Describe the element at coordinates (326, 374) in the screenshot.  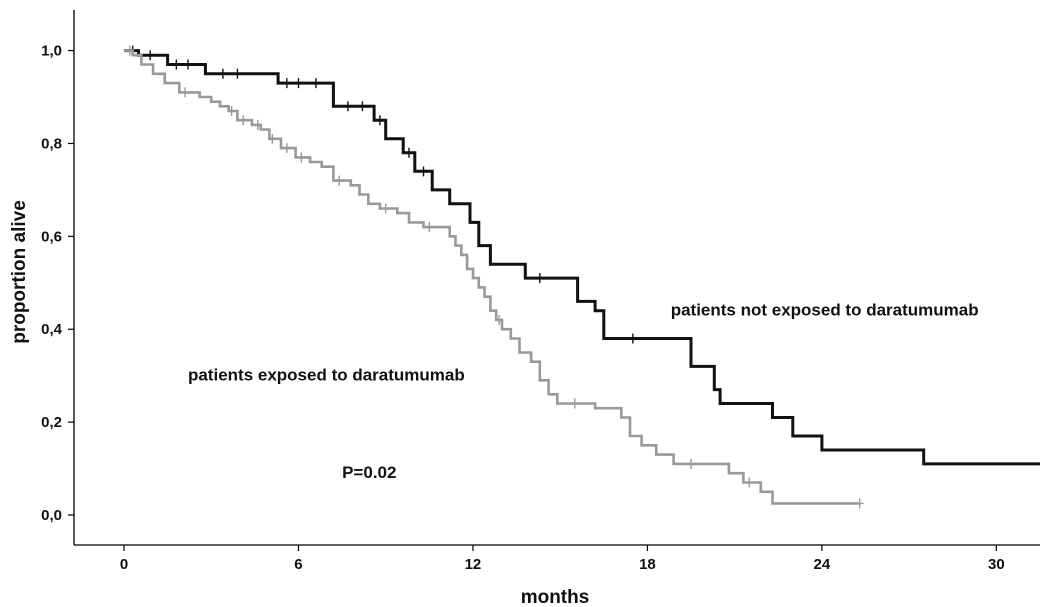
I see `annotation-label: patients exposed to daratumumab` at that location.